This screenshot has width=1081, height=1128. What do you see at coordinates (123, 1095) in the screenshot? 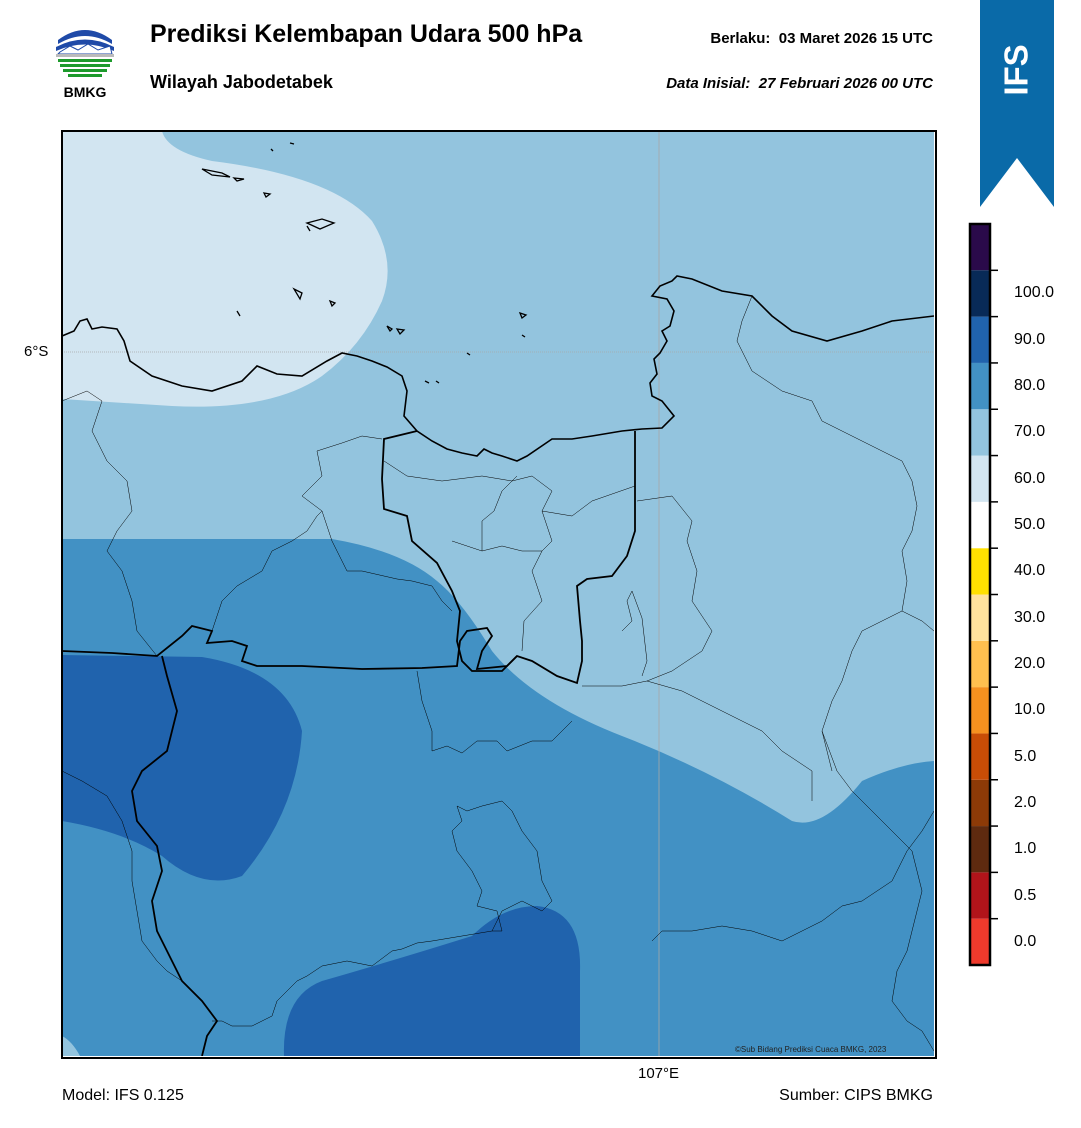
I see `model-info: Model: IFS 0.125` at bounding box center [123, 1095].